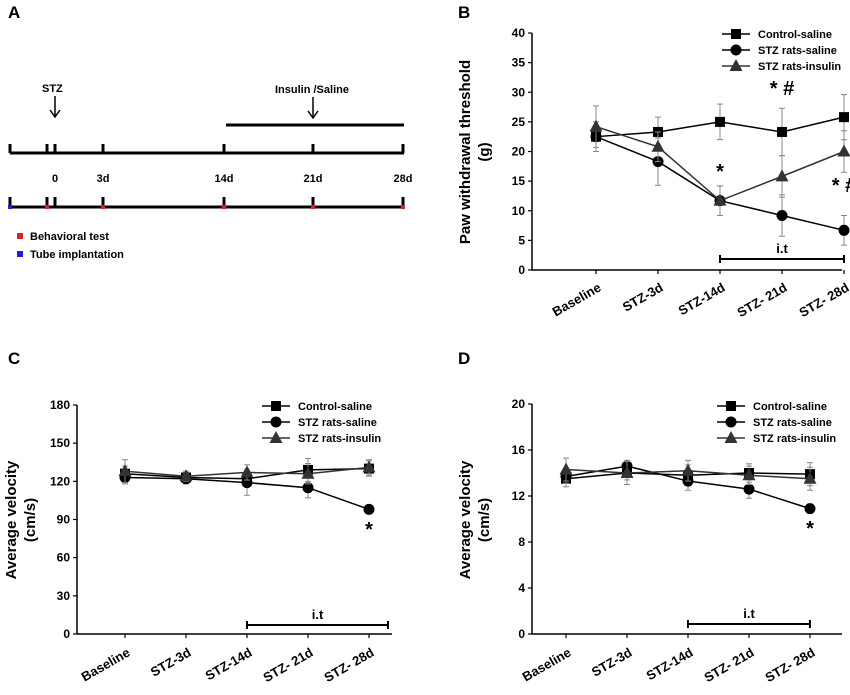 This screenshot has height=695, width=850. What do you see at coordinates (464, 12) in the screenshot?
I see `panel-b-letter: B` at bounding box center [464, 12].